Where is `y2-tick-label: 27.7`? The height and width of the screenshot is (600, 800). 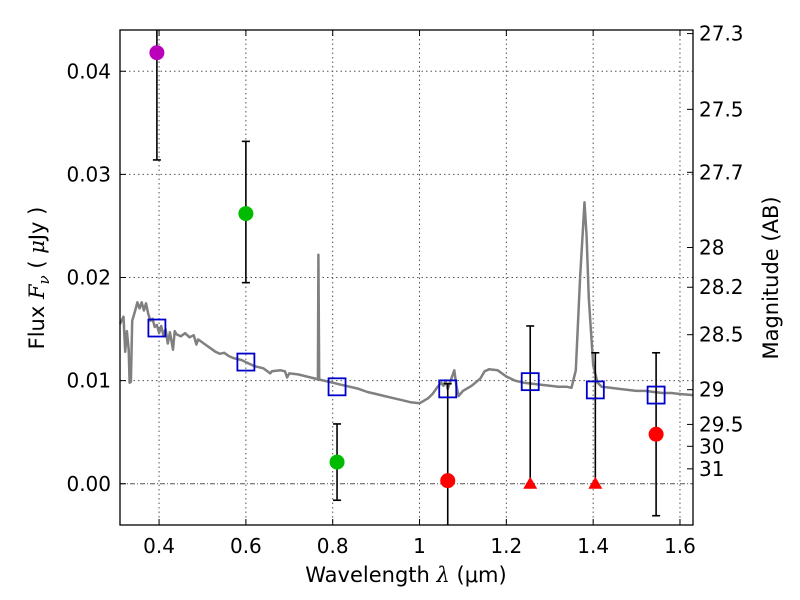 y2-tick-label: 27.7 is located at coordinates (721, 172).